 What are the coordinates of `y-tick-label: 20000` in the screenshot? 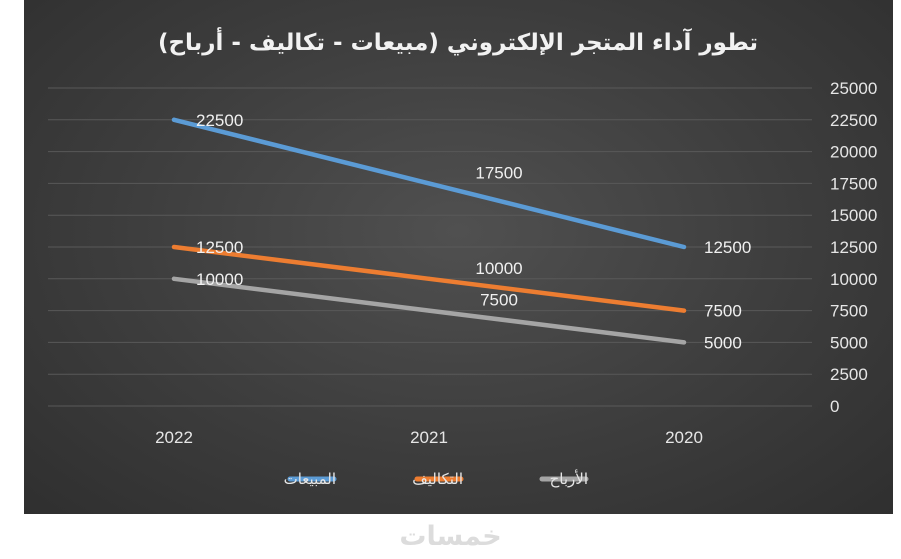 It's located at (853, 152).